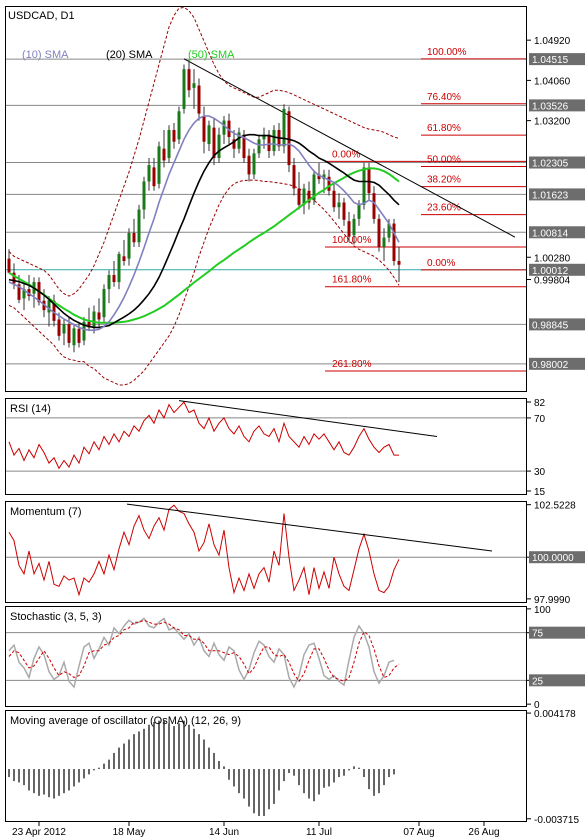 This screenshot has width=585, height=840. I want to click on rsi-panel-tick: 15, so click(540, 492).